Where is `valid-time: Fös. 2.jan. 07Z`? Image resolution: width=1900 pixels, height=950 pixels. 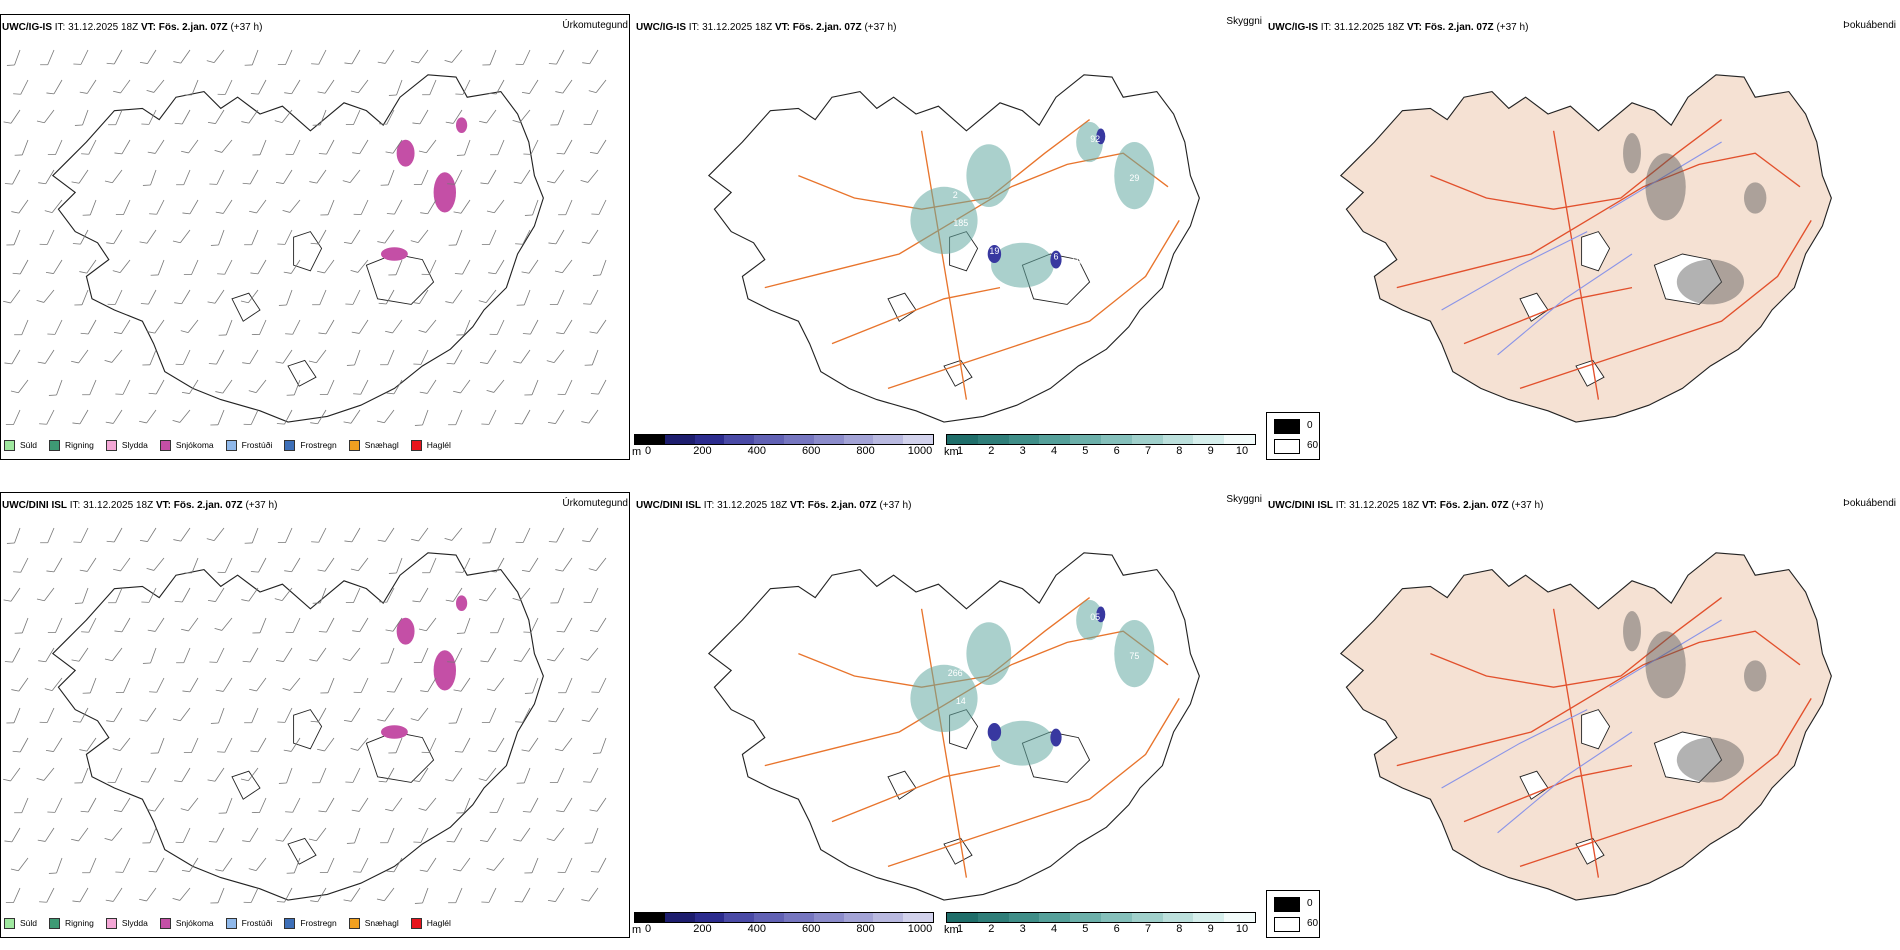
valid-time: Fös. 2.jan. 07Z is located at coordinates (1474, 505).